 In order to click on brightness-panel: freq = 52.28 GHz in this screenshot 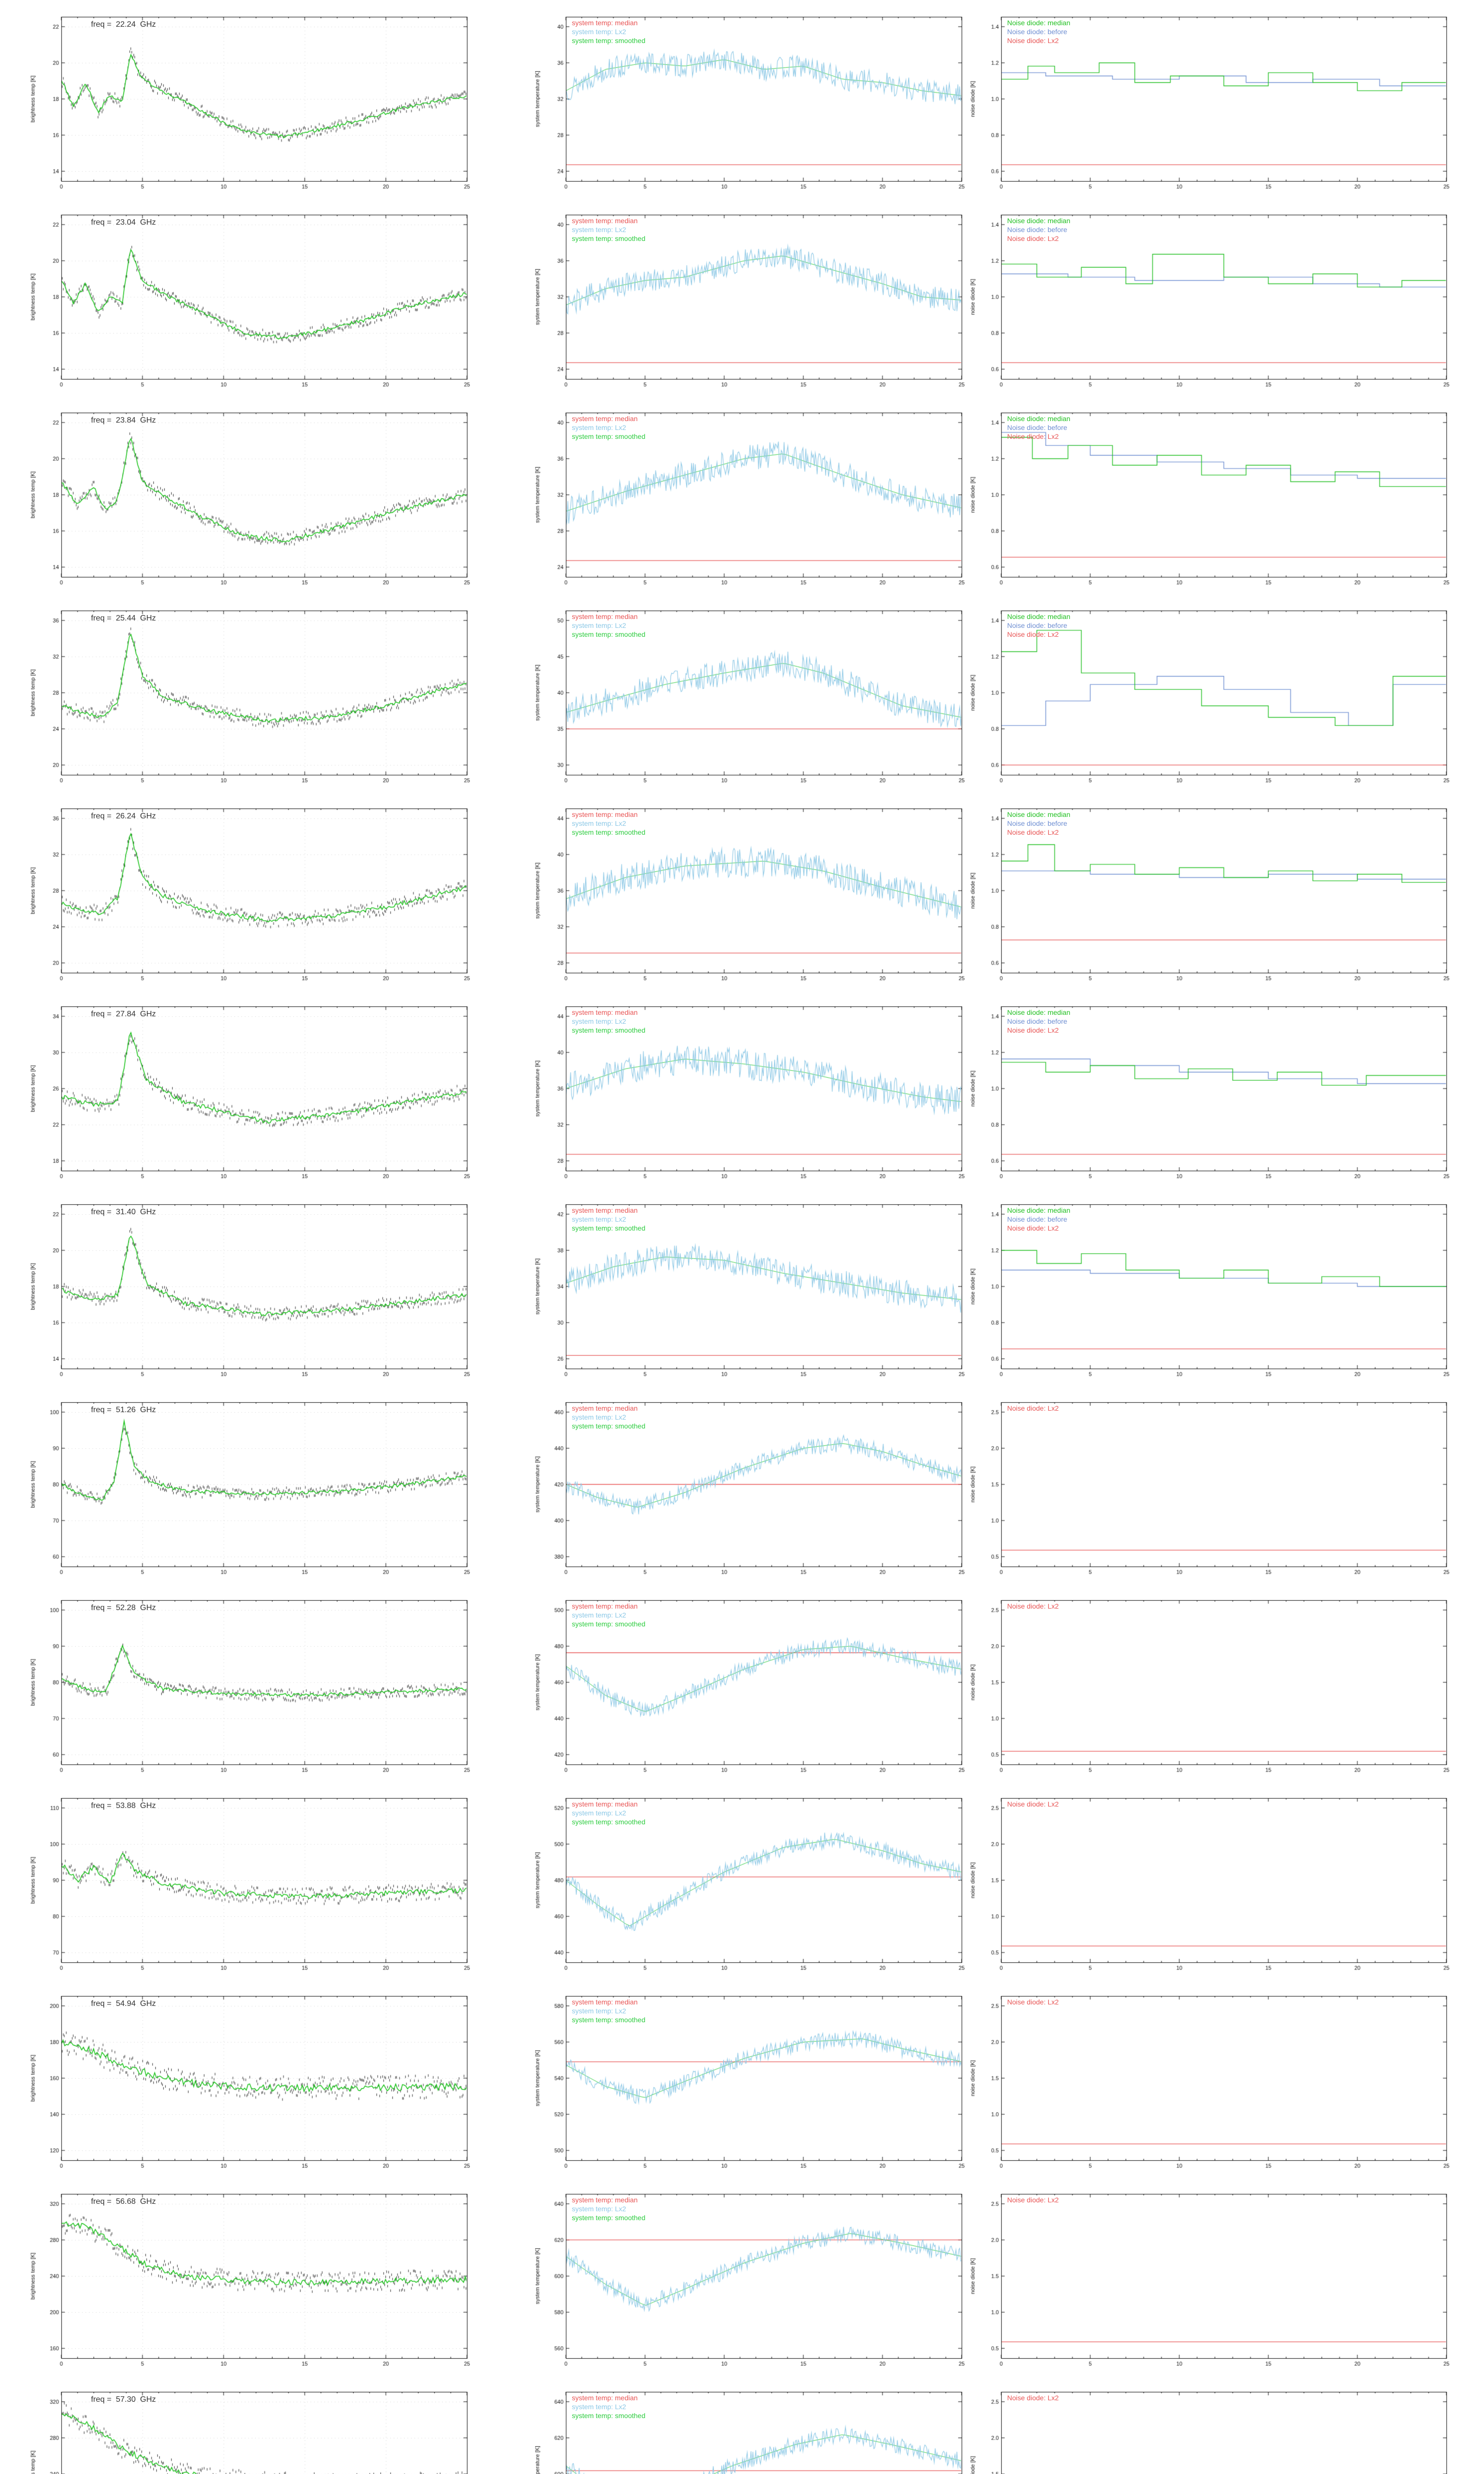, I will do `click(248, 1687)`.